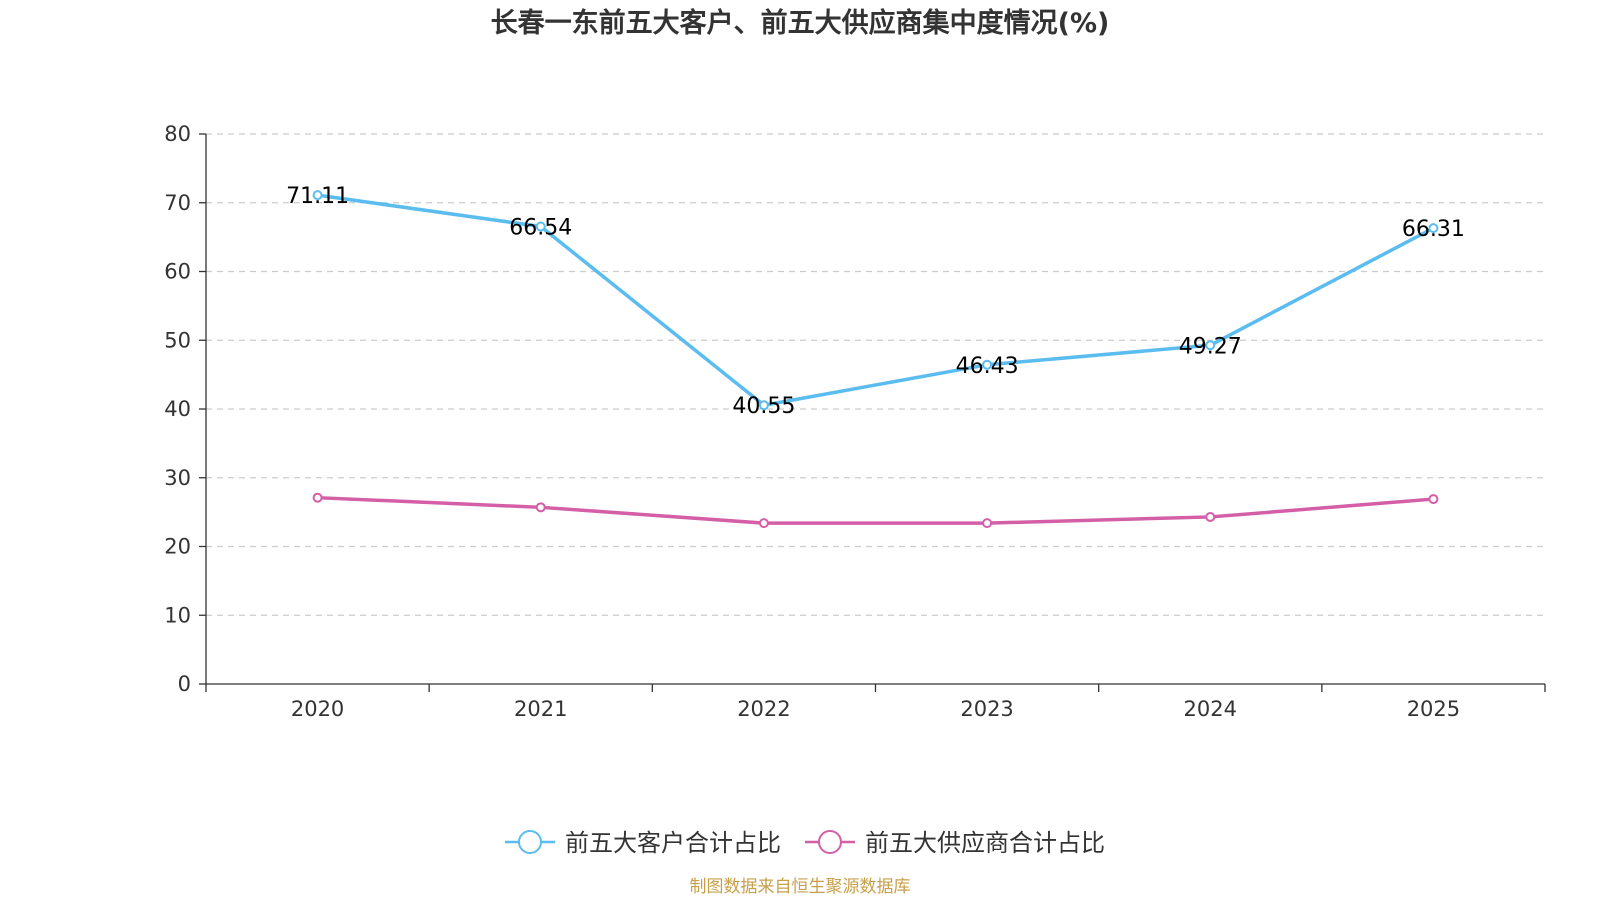 Image resolution: width=1600 pixels, height=900 pixels. What do you see at coordinates (763, 709) in the screenshot?
I see `x-tick-label: 2022` at bounding box center [763, 709].